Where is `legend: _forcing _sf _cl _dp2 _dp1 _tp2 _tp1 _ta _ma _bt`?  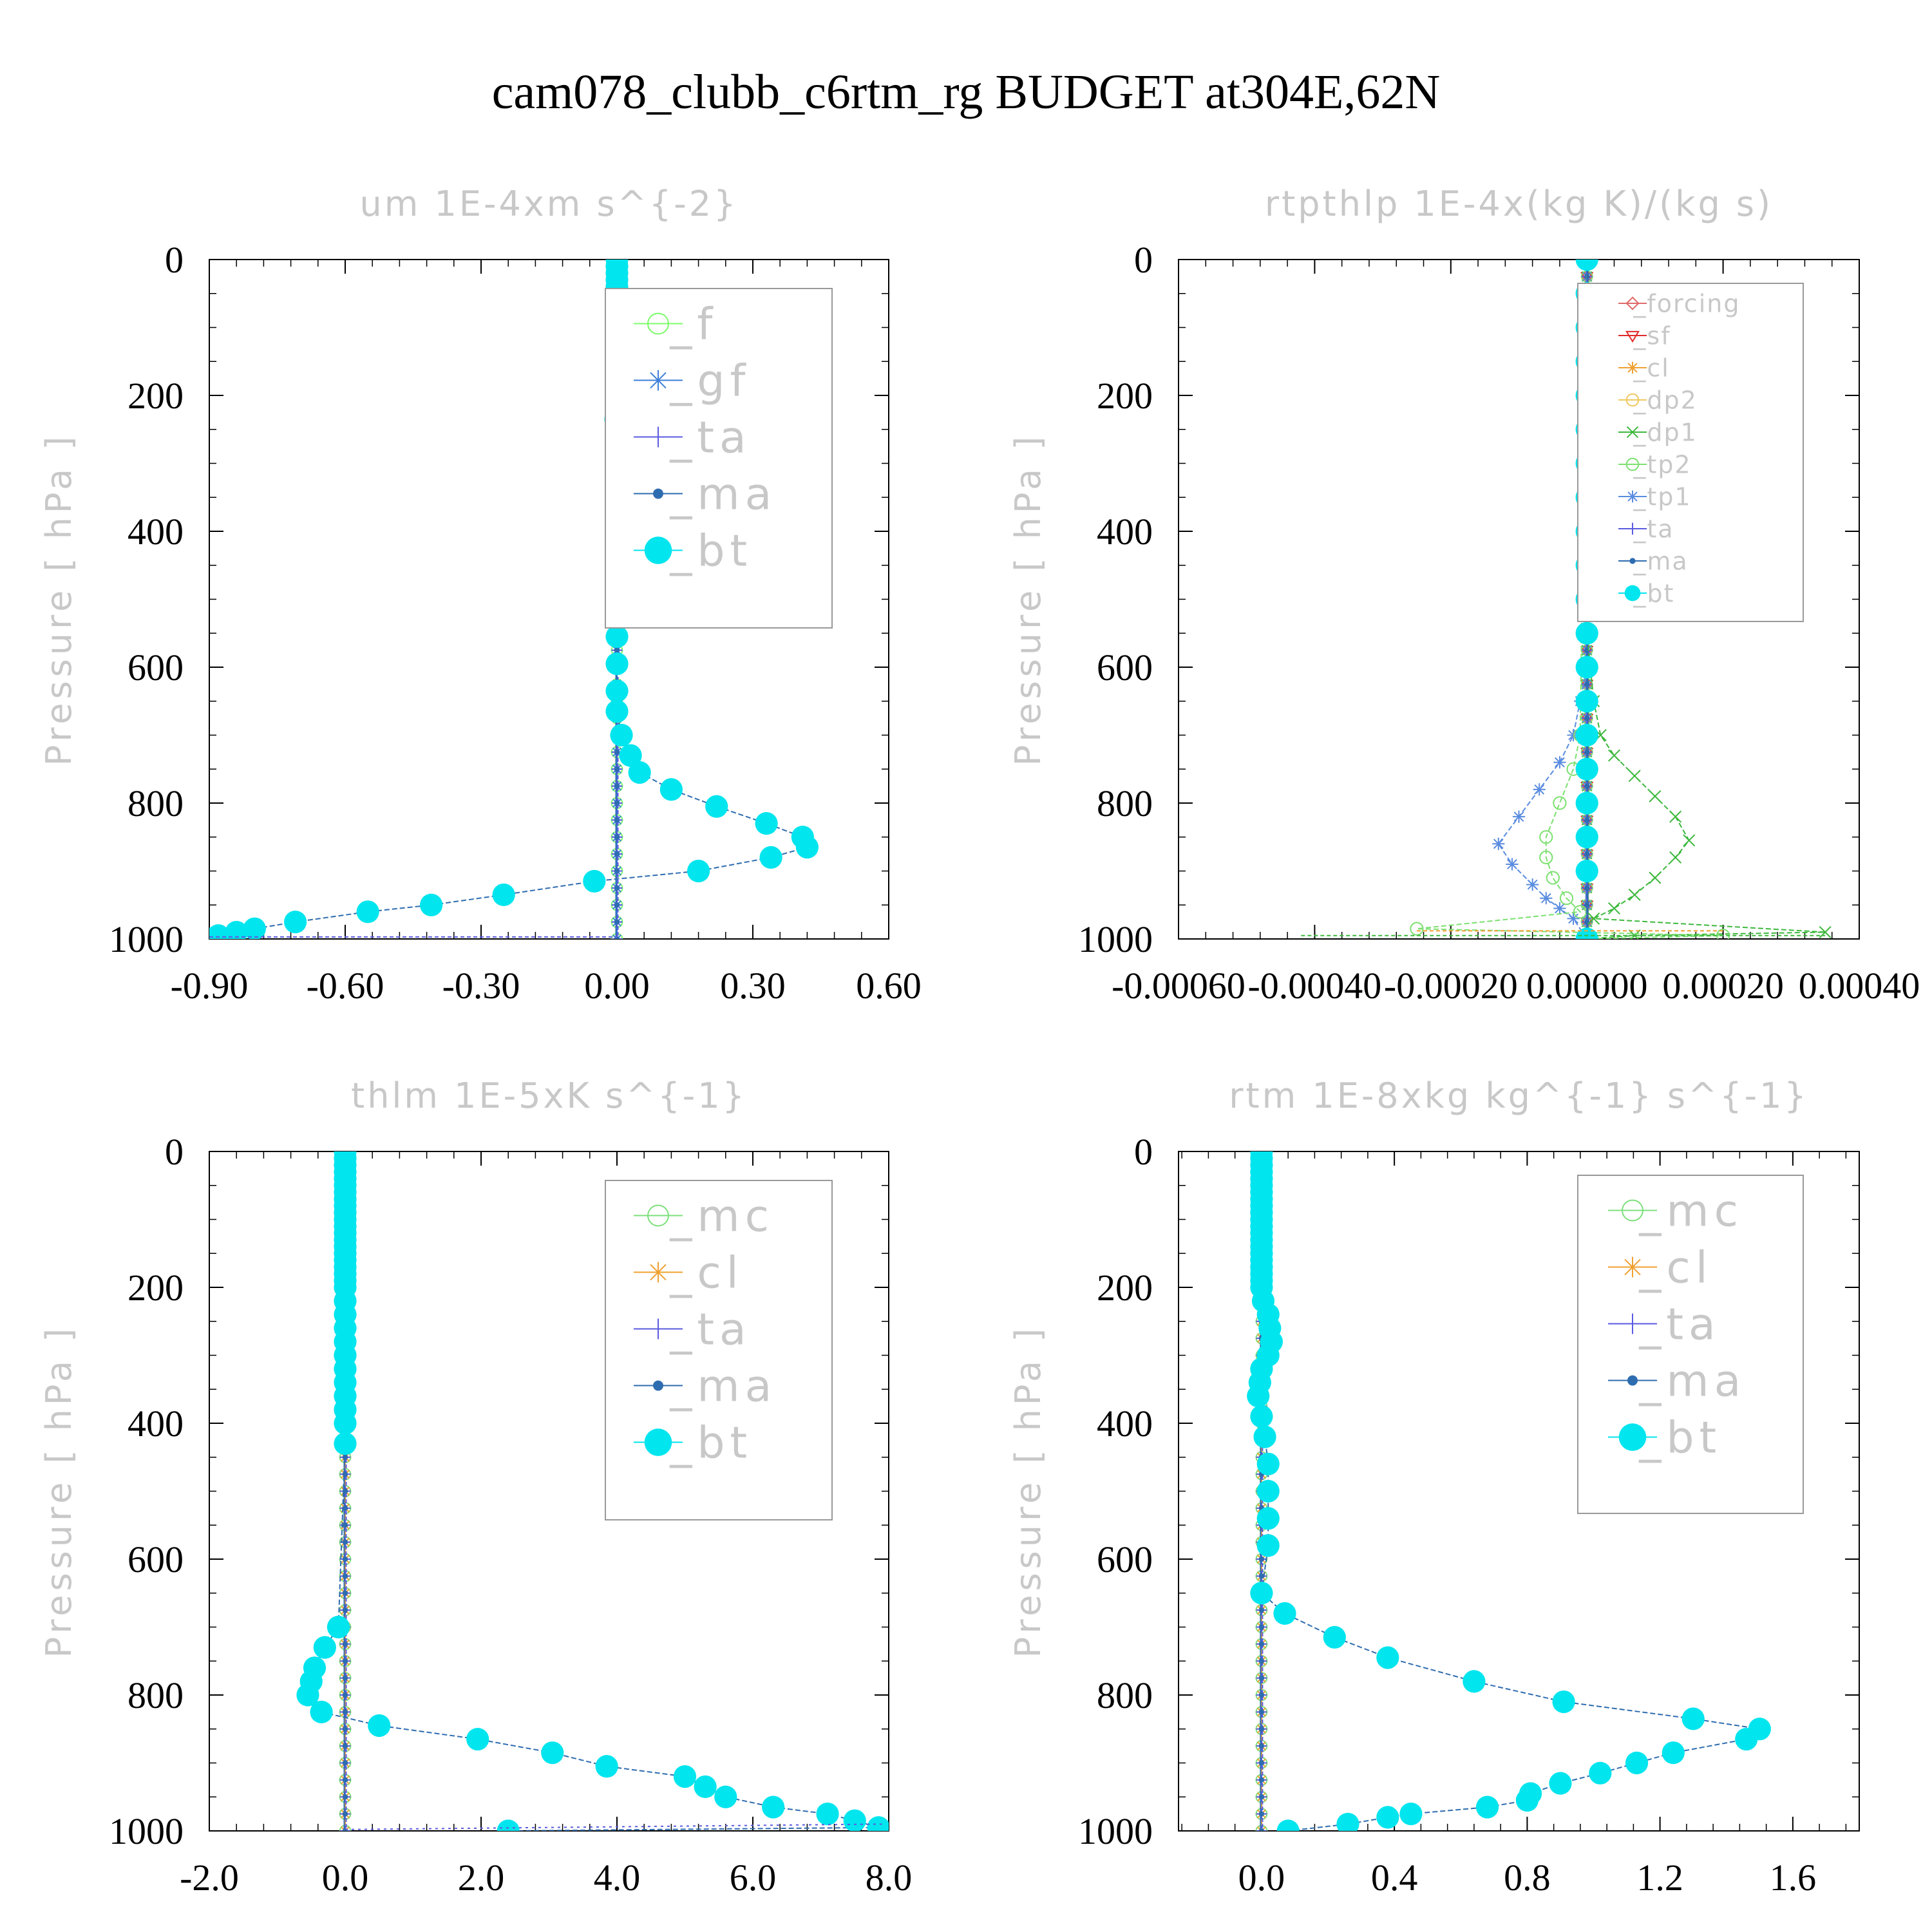
legend: _forcing _sf _cl _dp2 _dp1 _tp2 _tp1 _ta _ma _bt is located at coordinates (1690, 452).